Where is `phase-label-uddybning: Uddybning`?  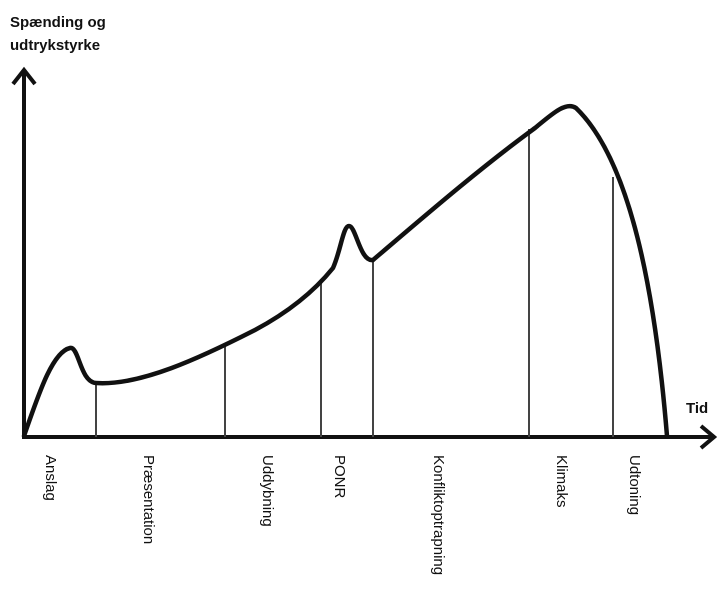
phase-label-uddybning: Uddybning is located at coordinates (267, 491).